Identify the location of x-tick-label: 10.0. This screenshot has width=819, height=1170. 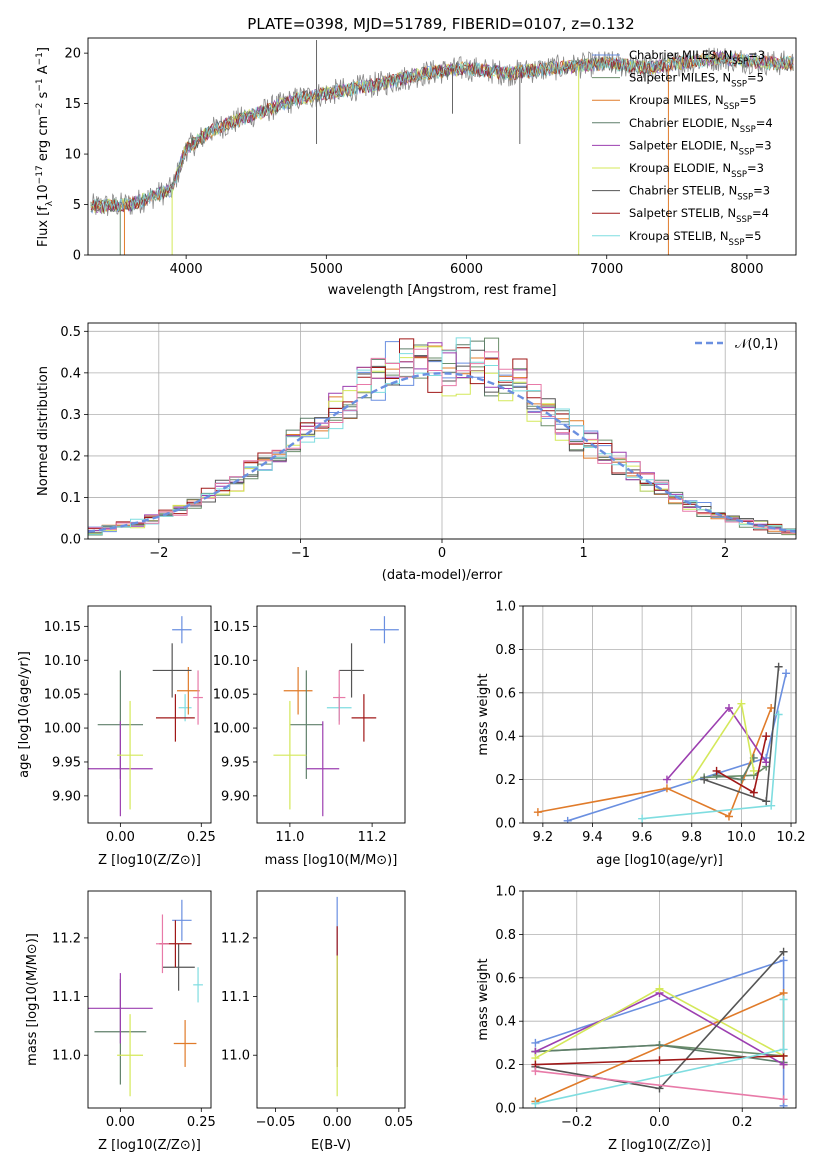
(741, 837).